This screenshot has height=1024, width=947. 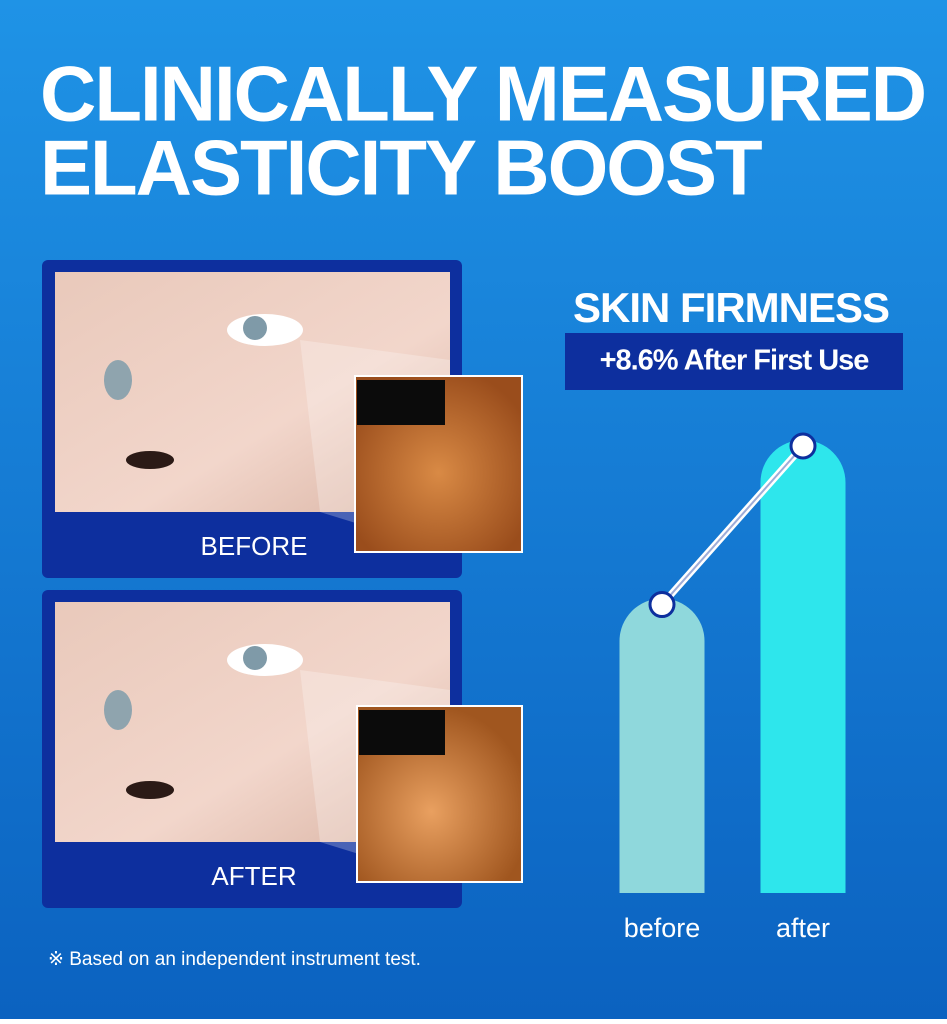 I want to click on connector-line-core, so click(x=732, y=525).